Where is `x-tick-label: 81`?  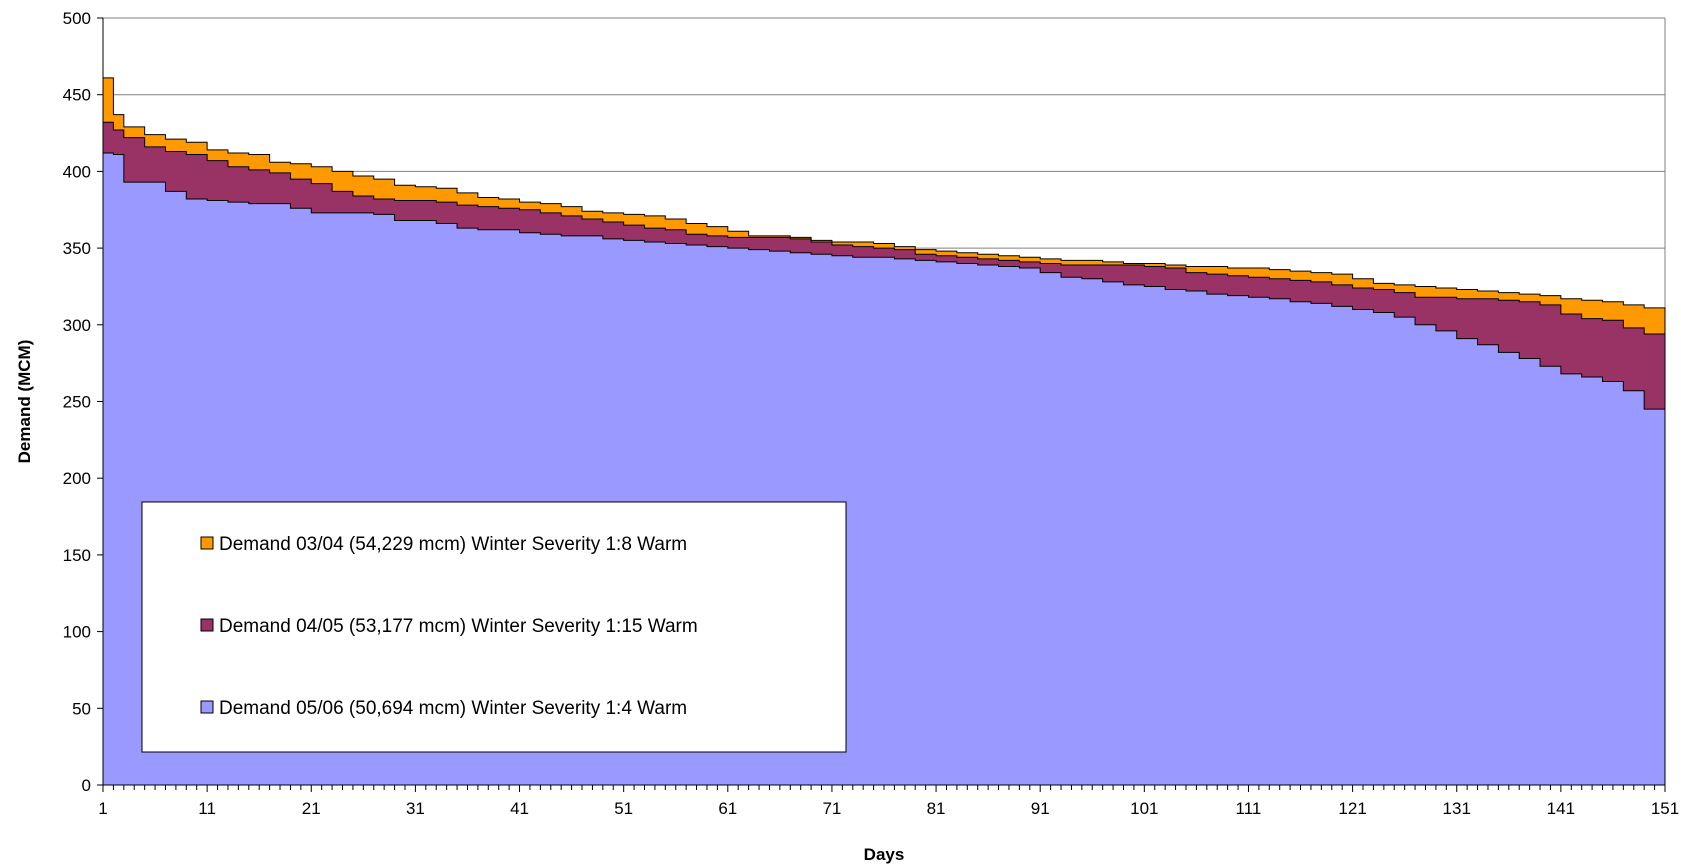
x-tick-label: 81 is located at coordinates (936, 808).